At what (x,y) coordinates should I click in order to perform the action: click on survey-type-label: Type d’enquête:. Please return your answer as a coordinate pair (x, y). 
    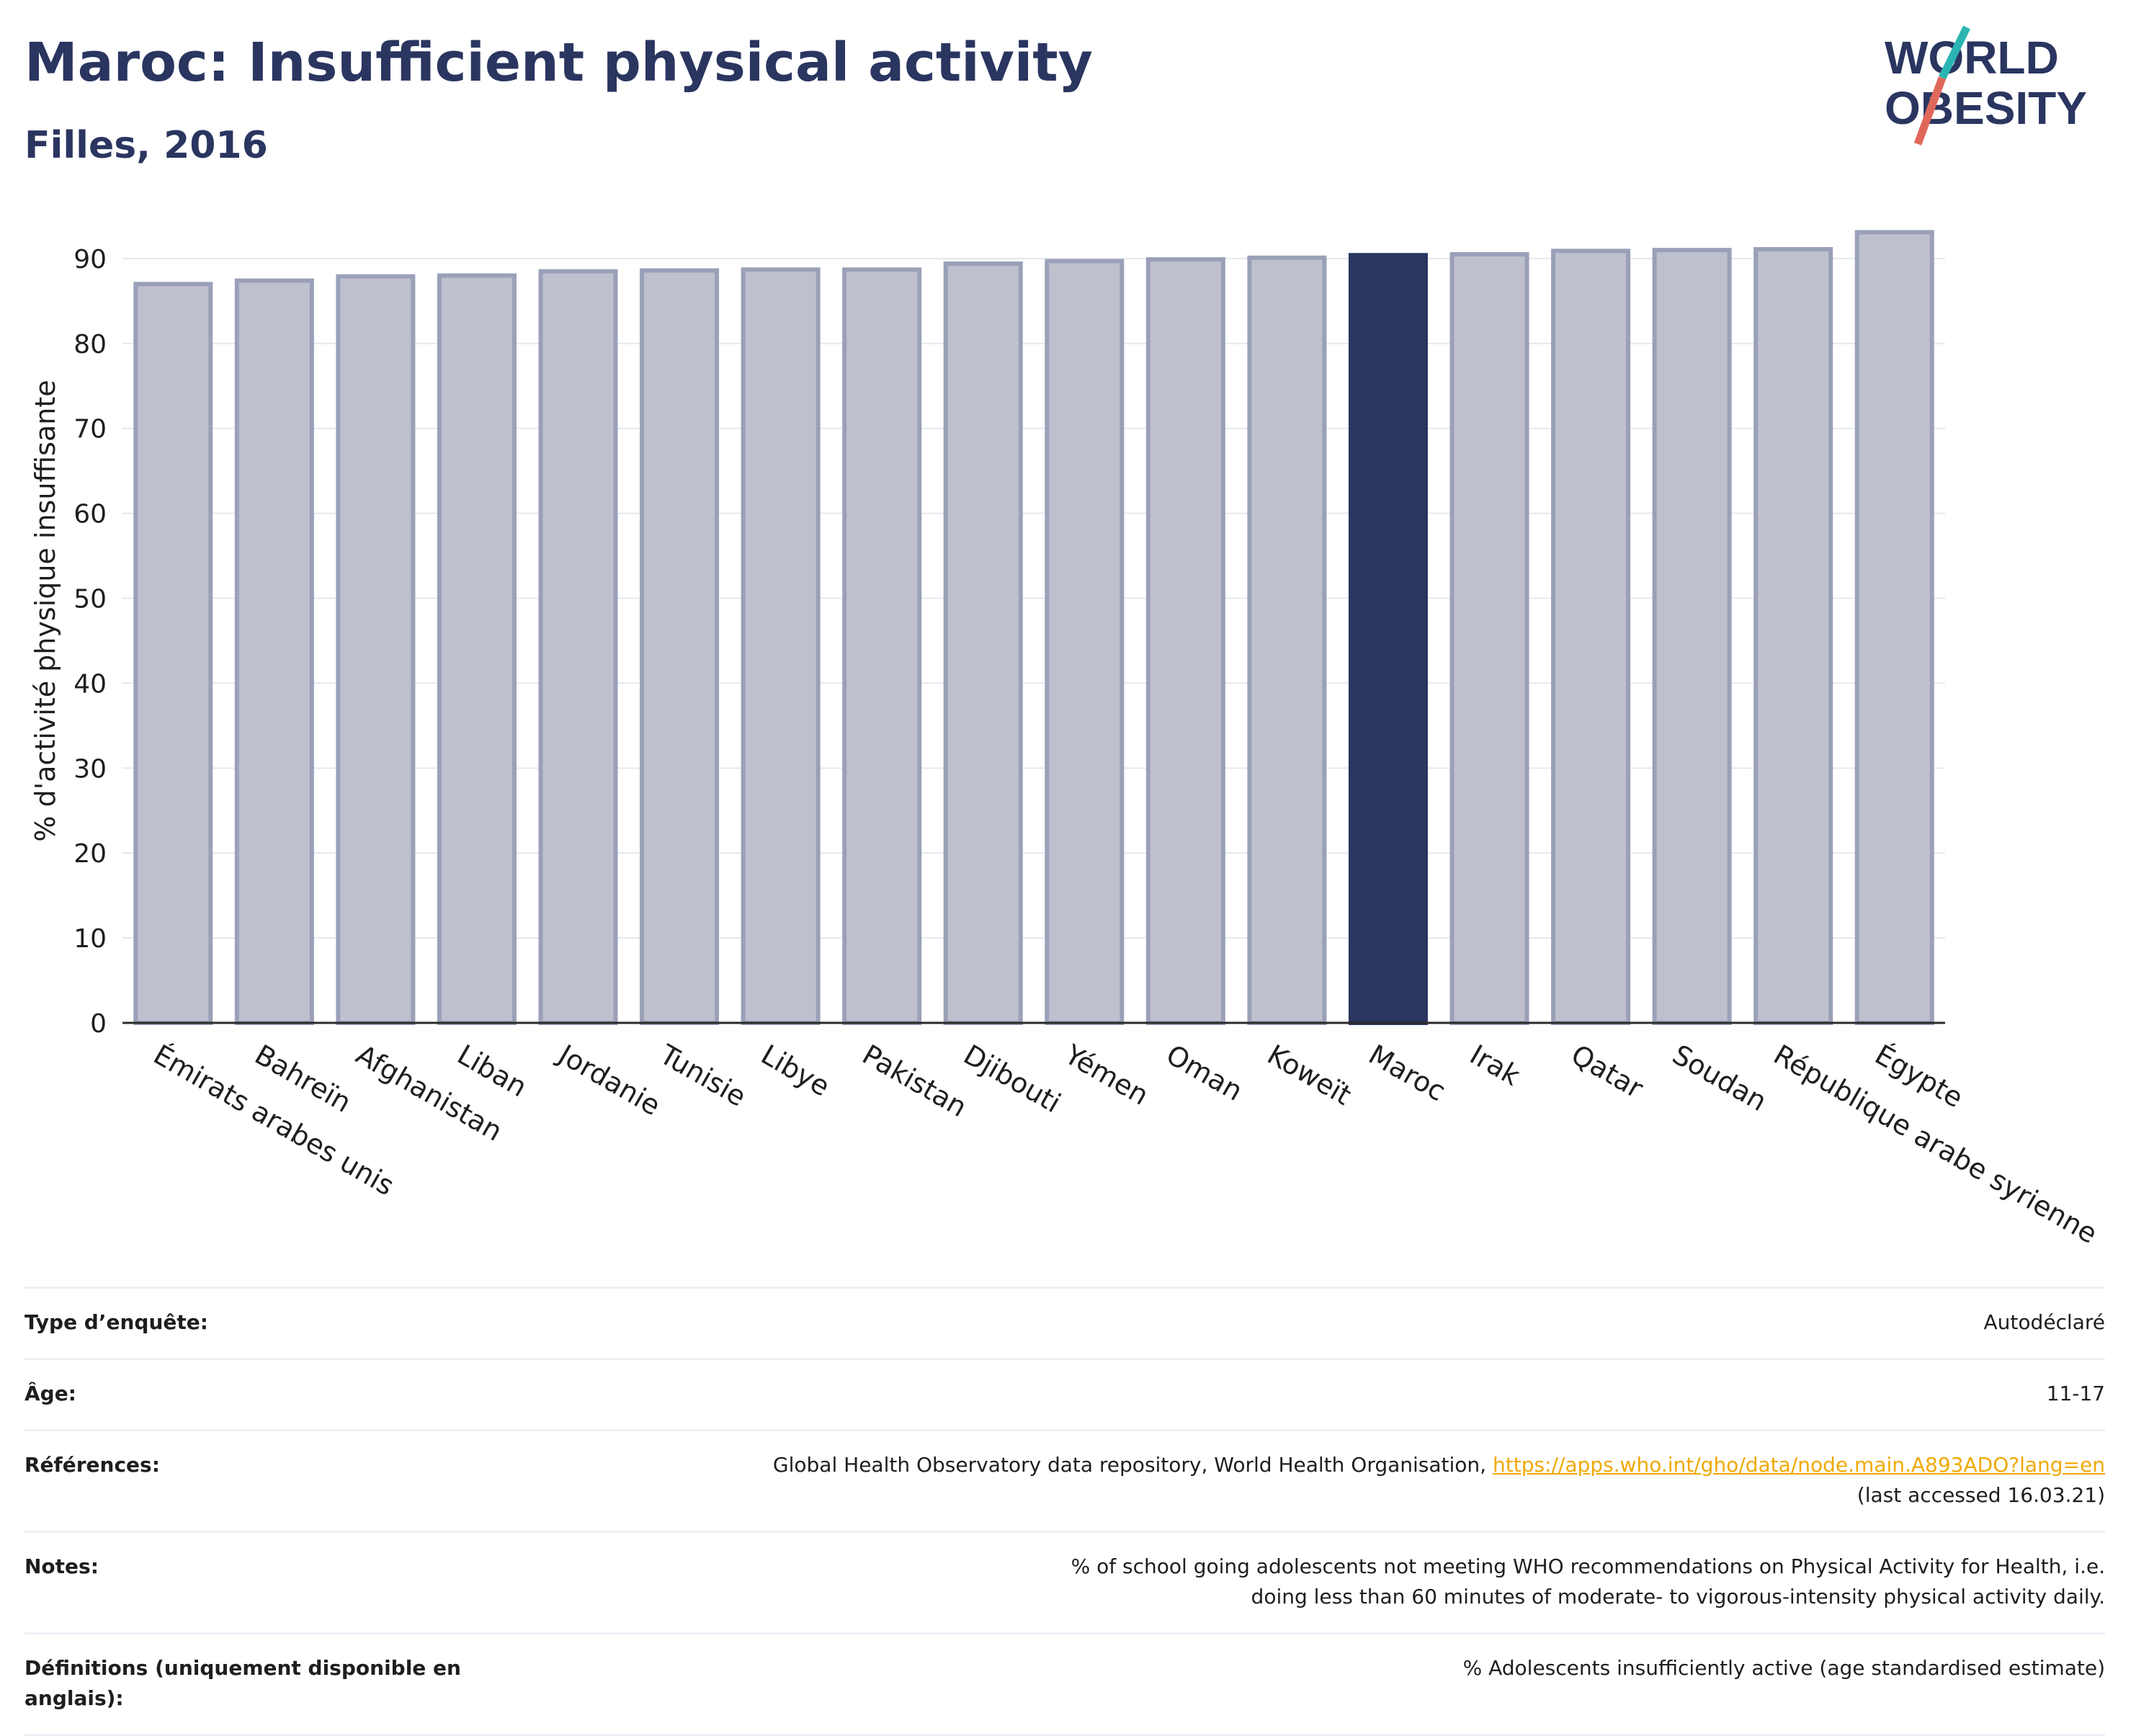
    Looking at the image, I should click on (269, 1323).